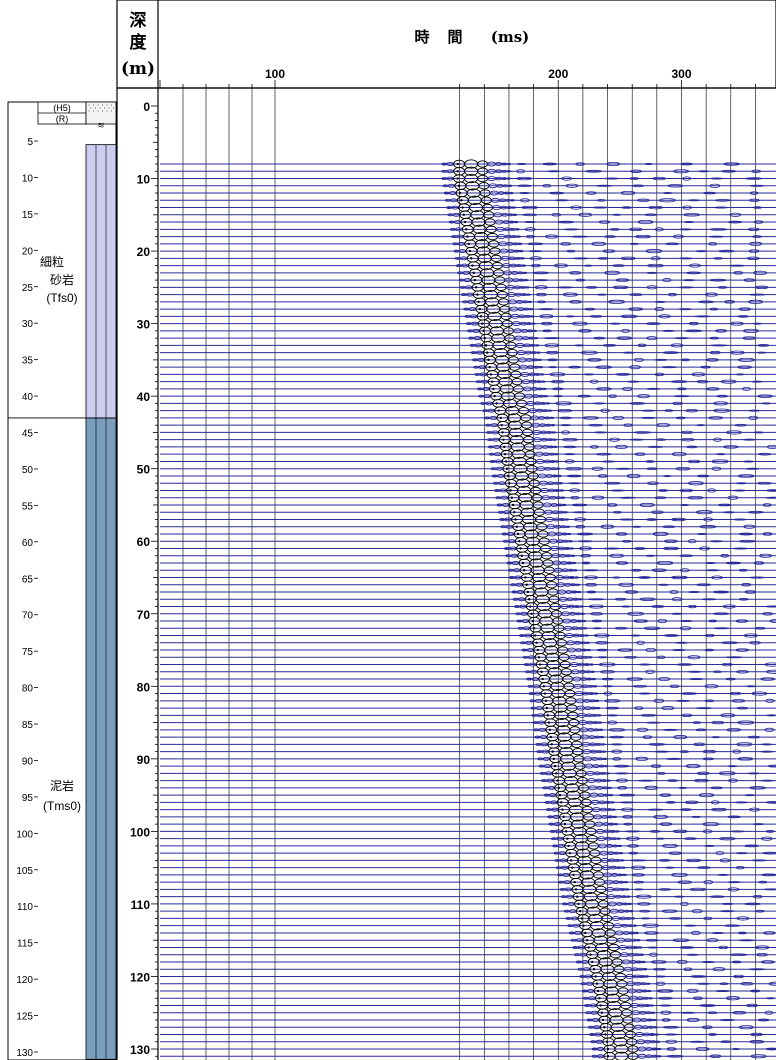  What do you see at coordinates (62, 806) in the screenshot?
I see `log-unit-label-1-1: (Tms0)` at bounding box center [62, 806].